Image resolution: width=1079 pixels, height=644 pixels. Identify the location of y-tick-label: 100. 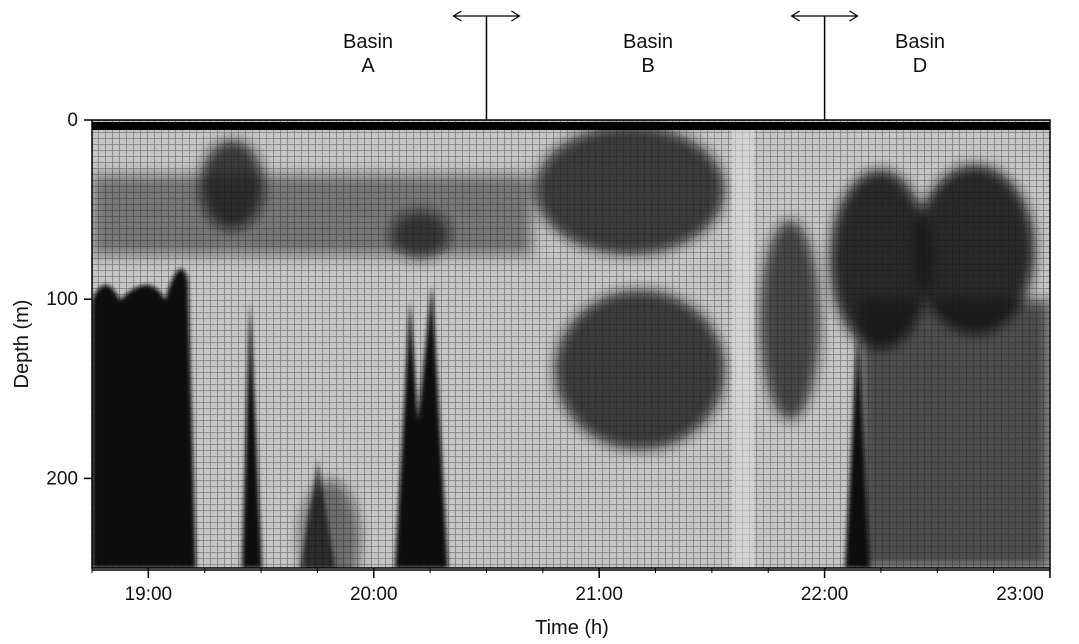
(62, 299).